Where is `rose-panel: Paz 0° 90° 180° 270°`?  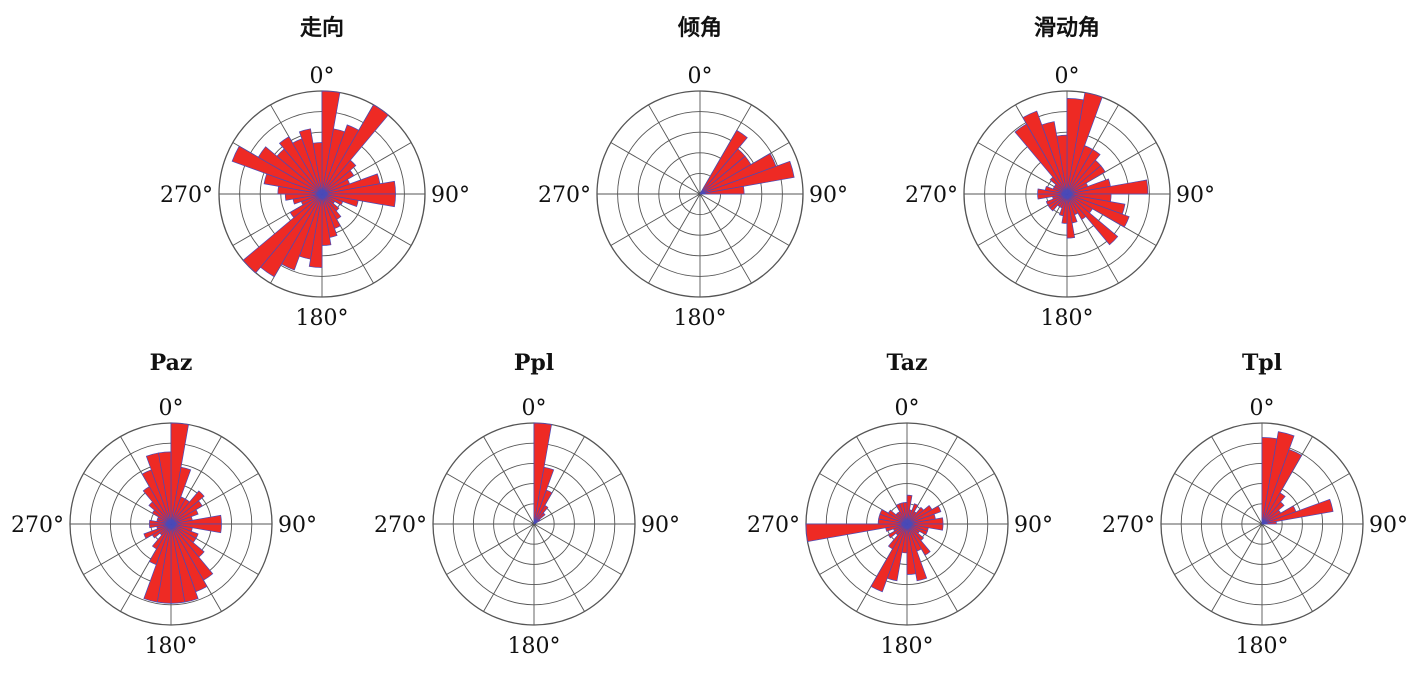 rose-panel: Paz 0° 90° 180° 270° is located at coordinates (164, 504).